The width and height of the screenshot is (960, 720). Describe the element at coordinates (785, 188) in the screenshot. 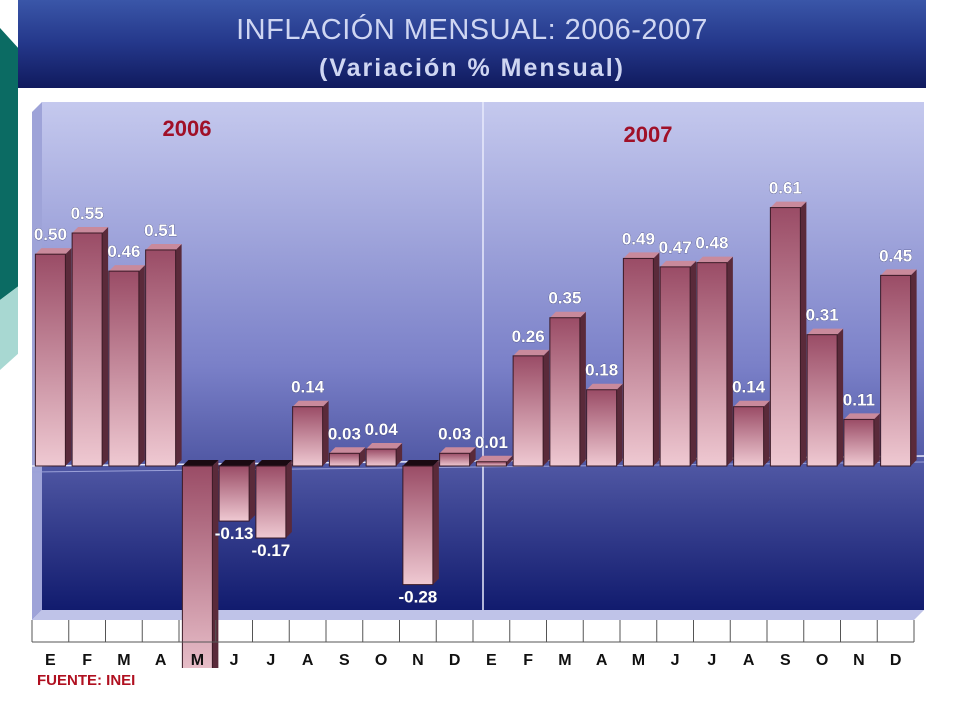

I see `data-label: 0.61` at that location.